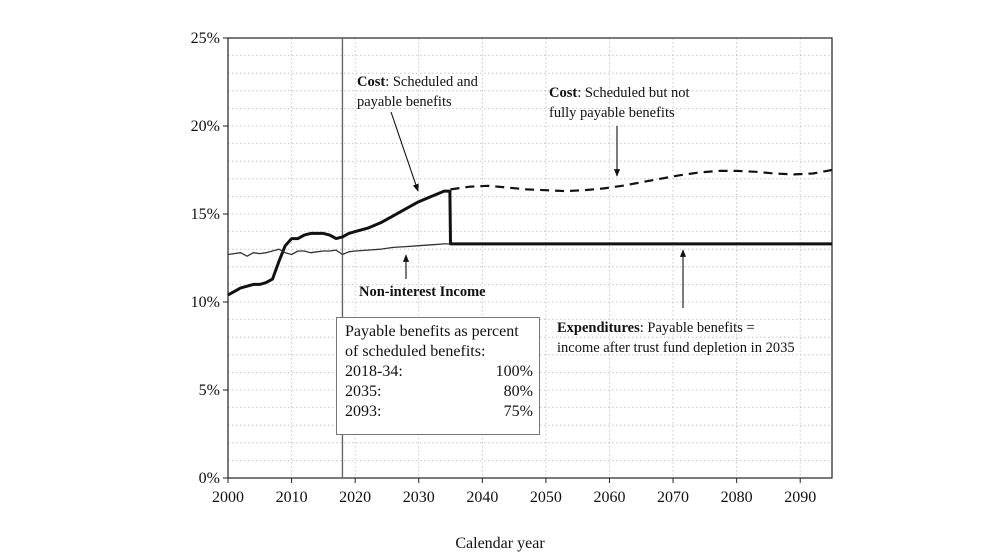  Describe the element at coordinates (439, 392) in the screenshot. I see `payable-box-row: 2035: 80%` at that location.